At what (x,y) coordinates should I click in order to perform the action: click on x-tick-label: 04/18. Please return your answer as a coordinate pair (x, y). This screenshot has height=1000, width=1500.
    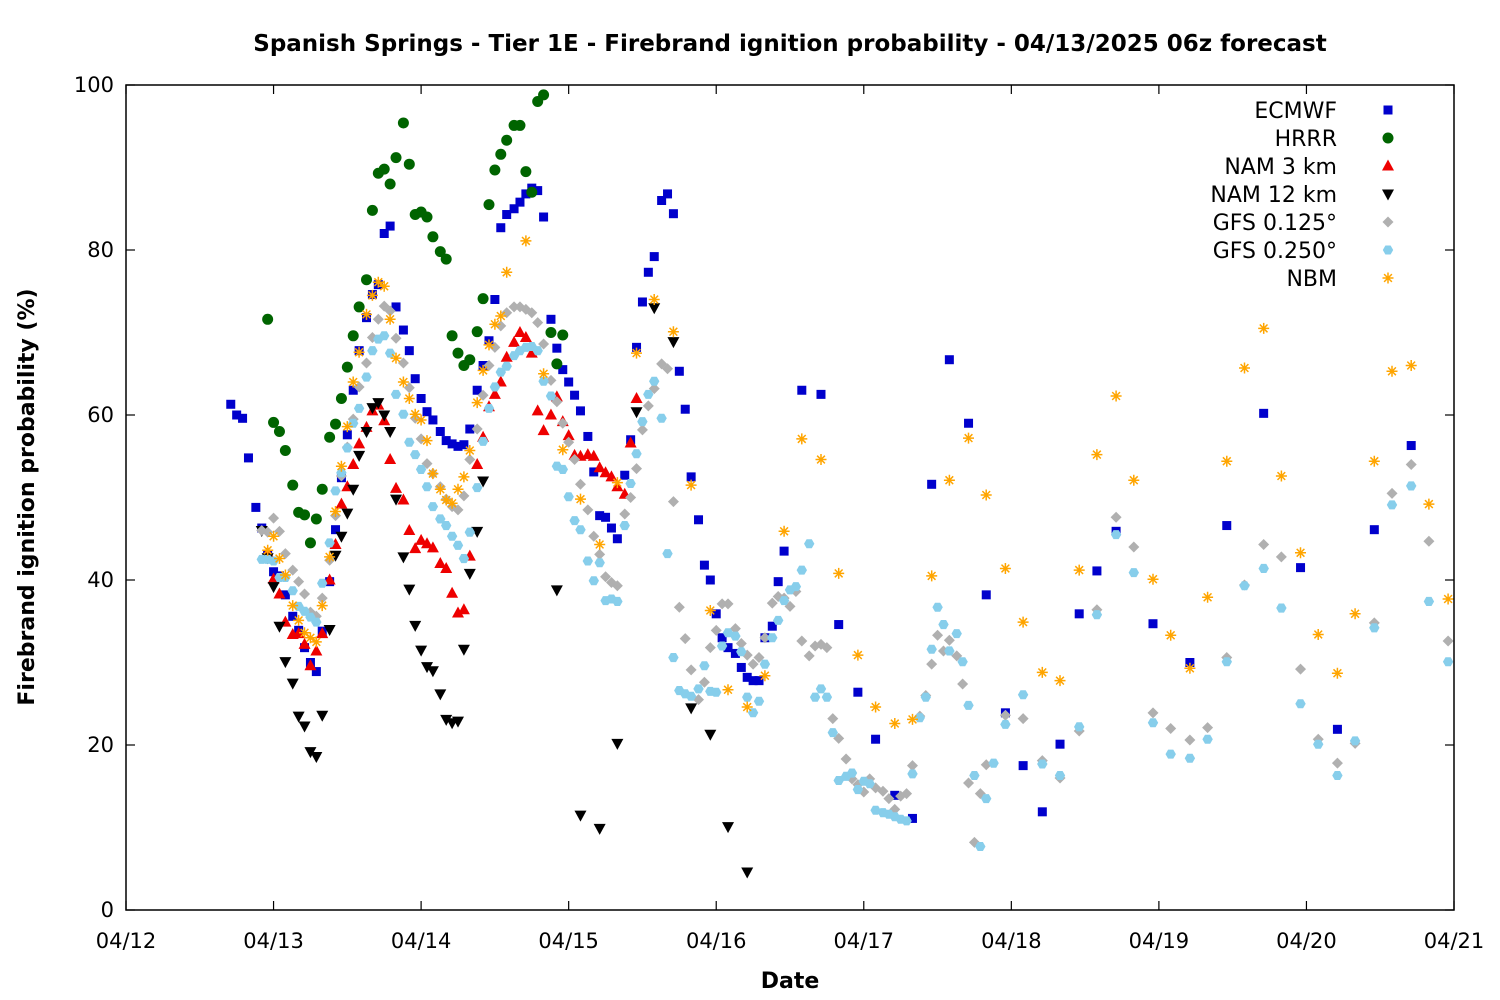
    Looking at the image, I should click on (1011, 941).